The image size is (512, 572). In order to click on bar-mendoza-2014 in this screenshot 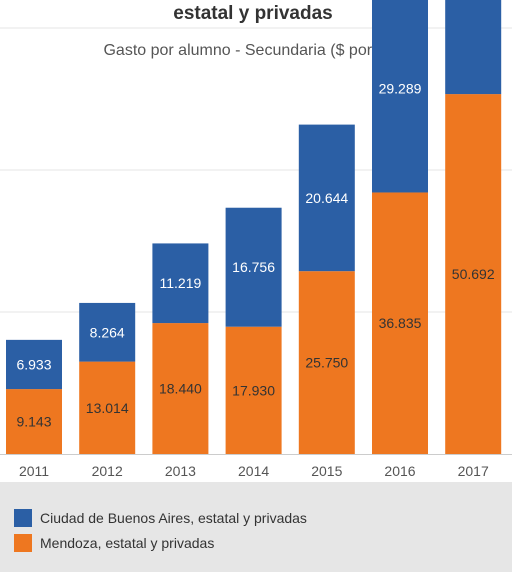, I will do `click(253, 390)`.